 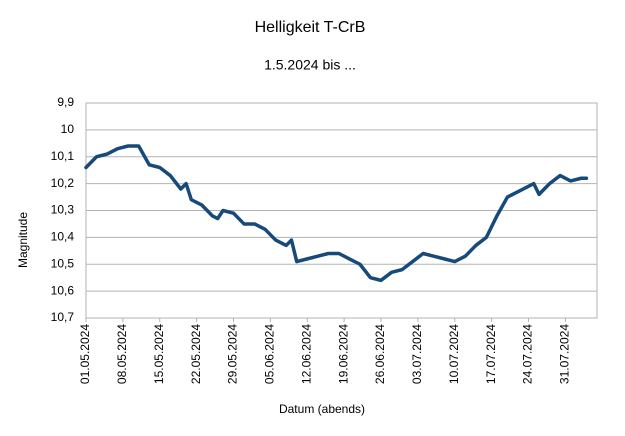 I want to click on y-tick-label: 10,2, so click(x=63, y=183).